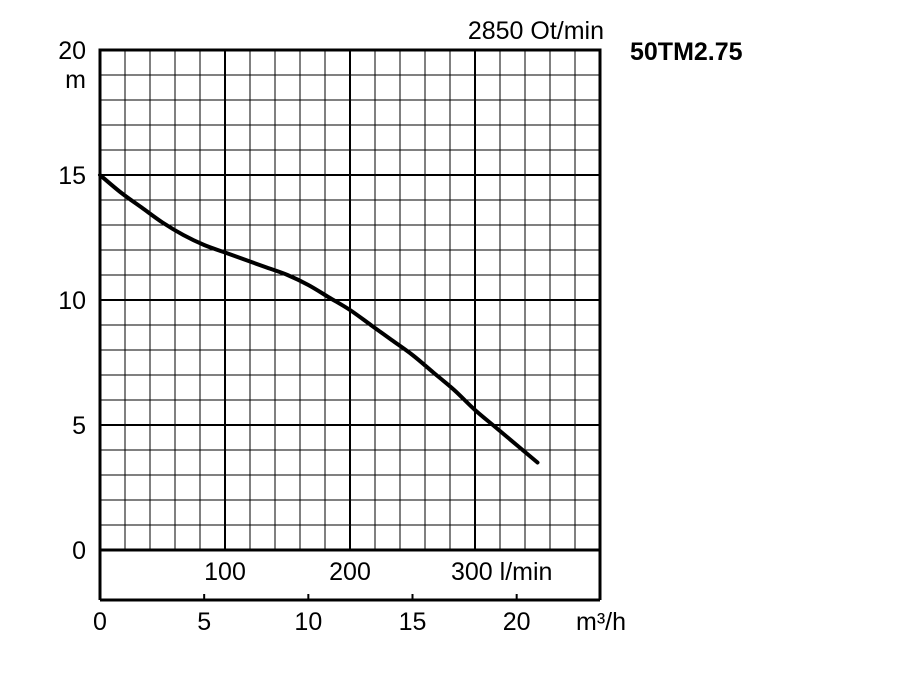 The image size is (900, 700). What do you see at coordinates (100, 622) in the screenshot?
I see `m3h-tick-label: 0` at bounding box center [100, 622].